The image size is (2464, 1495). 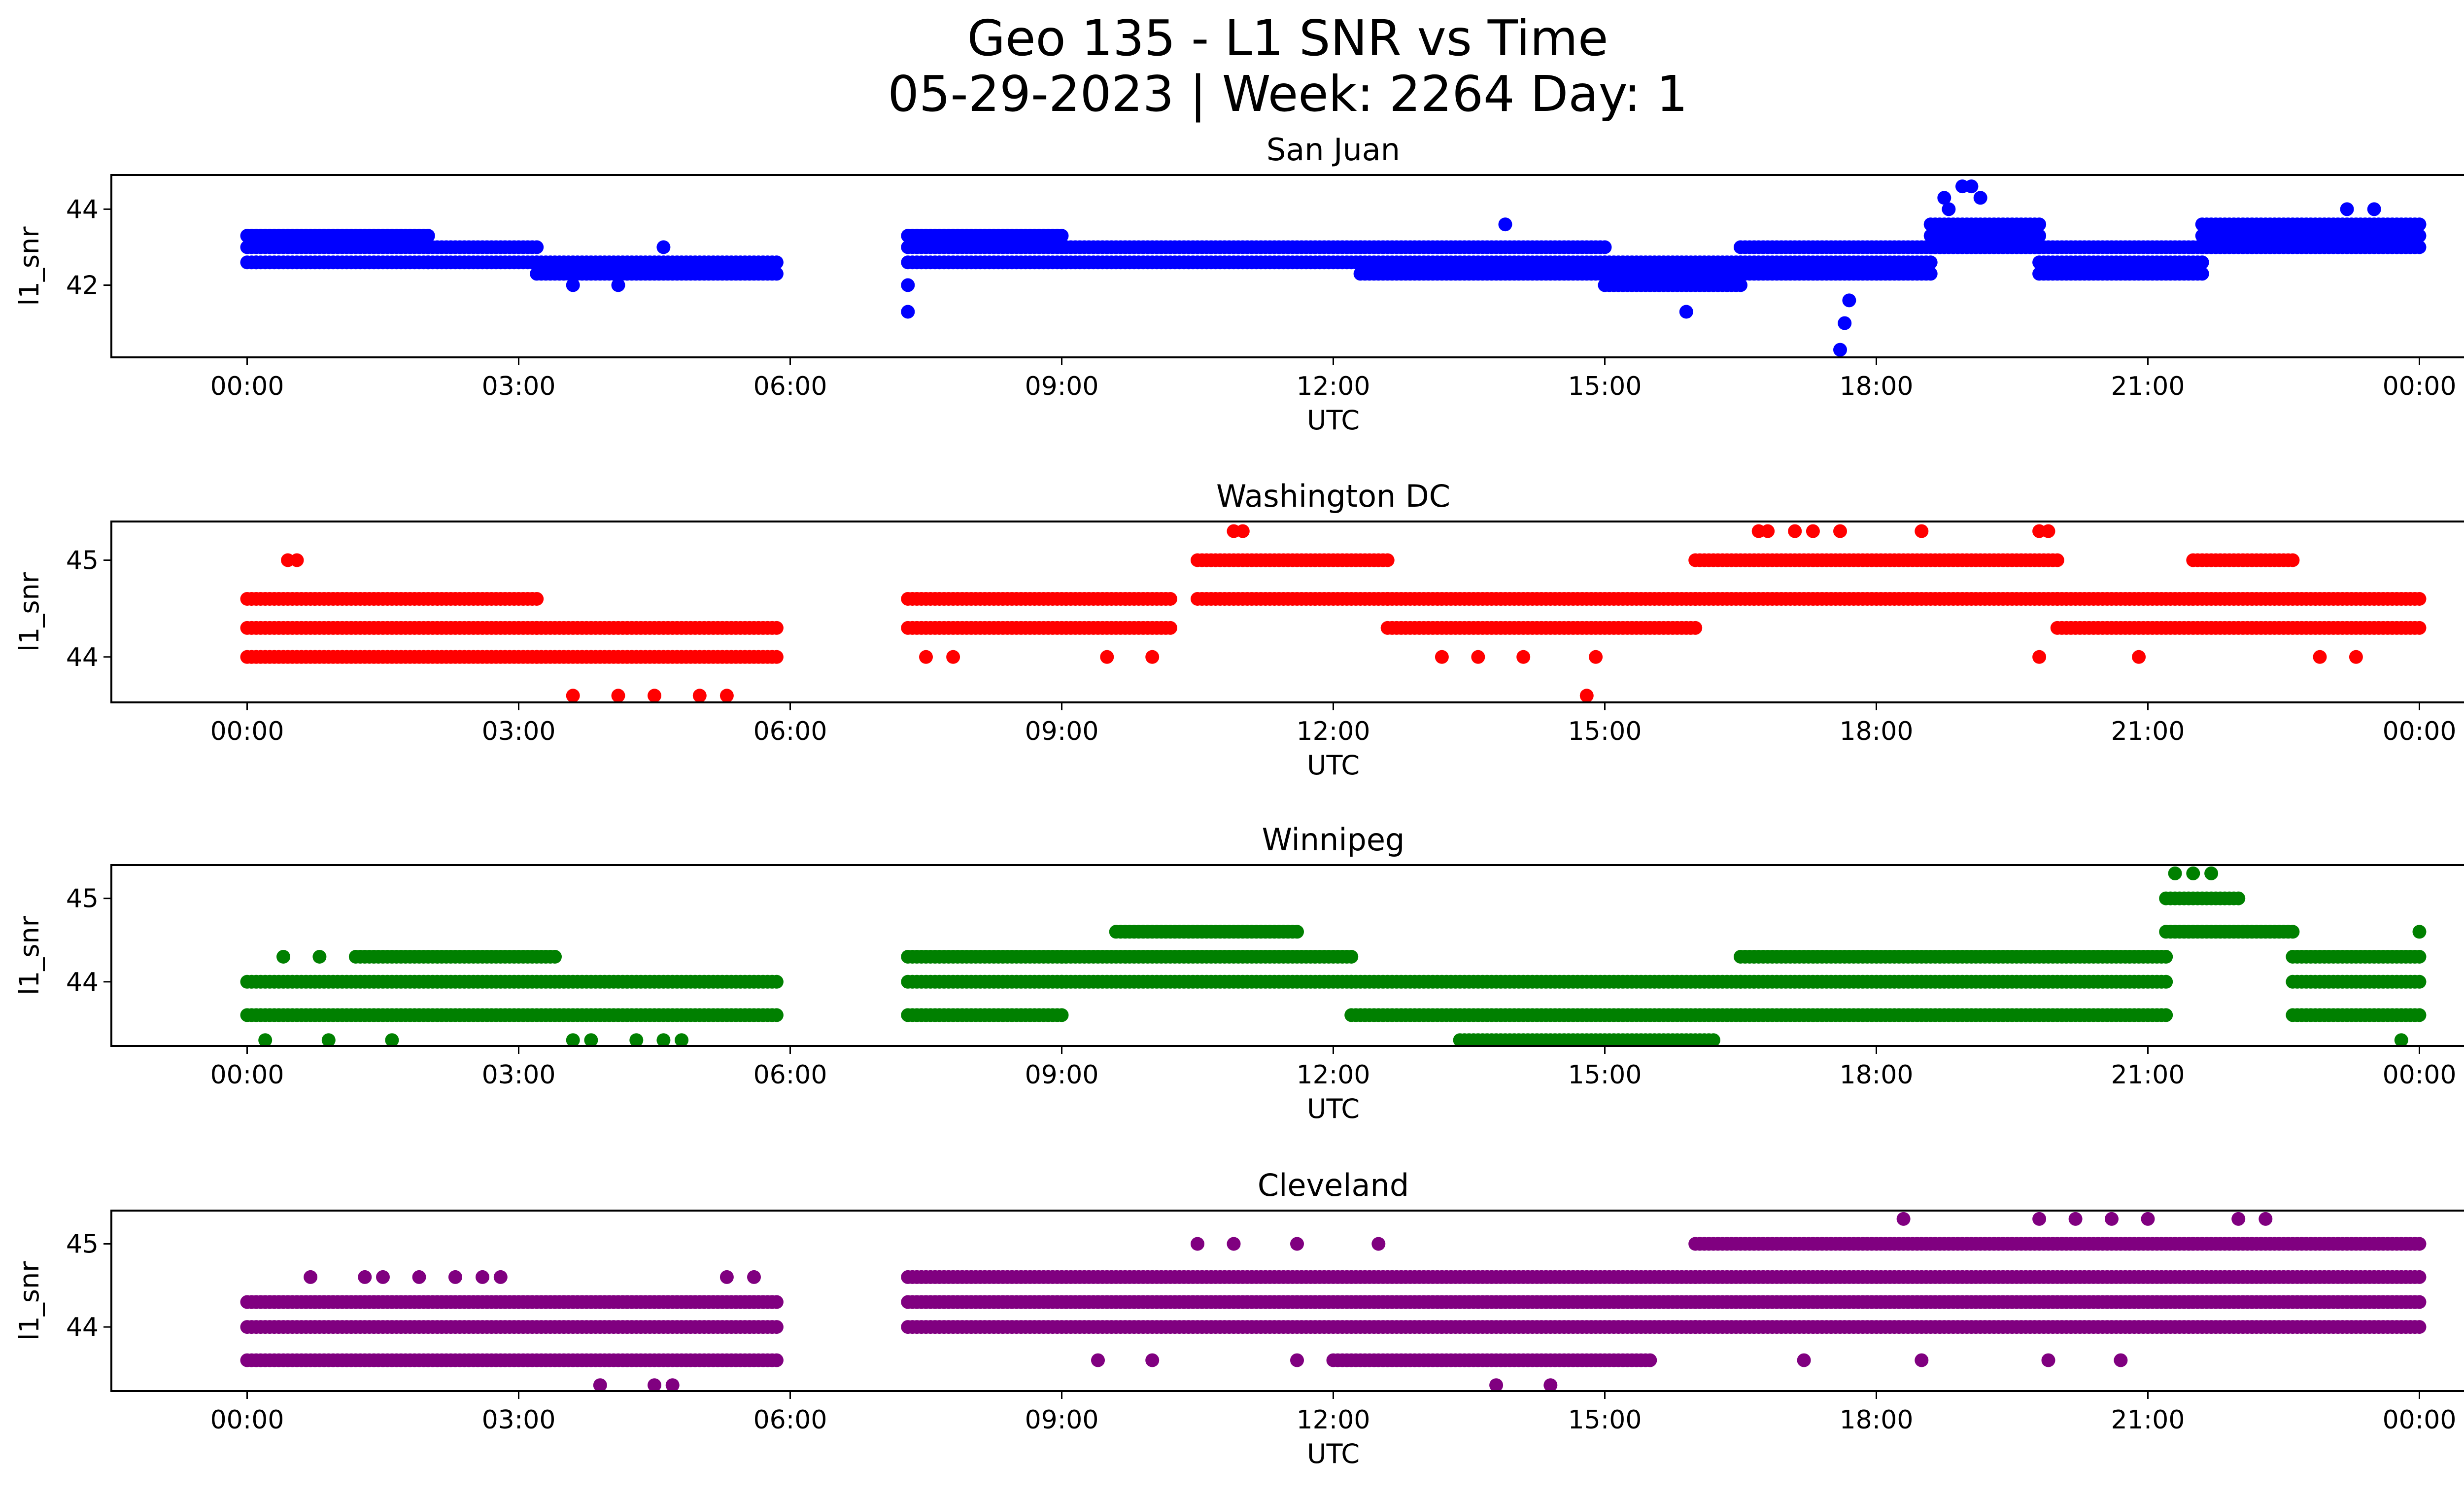 I want to click on panel-title: San Juan, so click(x=1333, y=150).